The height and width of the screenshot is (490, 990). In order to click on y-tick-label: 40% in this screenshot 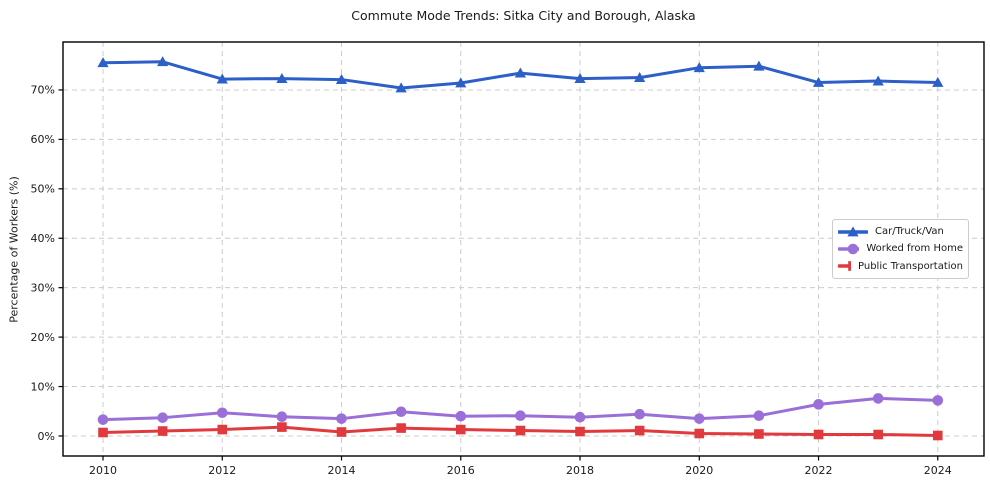, I will do `click(43, 238)`.